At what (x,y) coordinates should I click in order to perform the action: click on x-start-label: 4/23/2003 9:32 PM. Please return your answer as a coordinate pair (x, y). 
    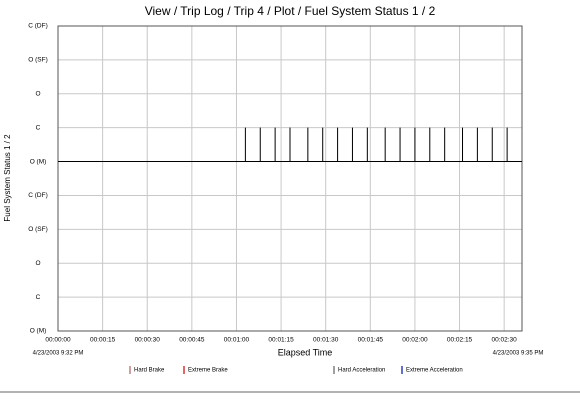
    Looking at the image, I should click on (58, 354).